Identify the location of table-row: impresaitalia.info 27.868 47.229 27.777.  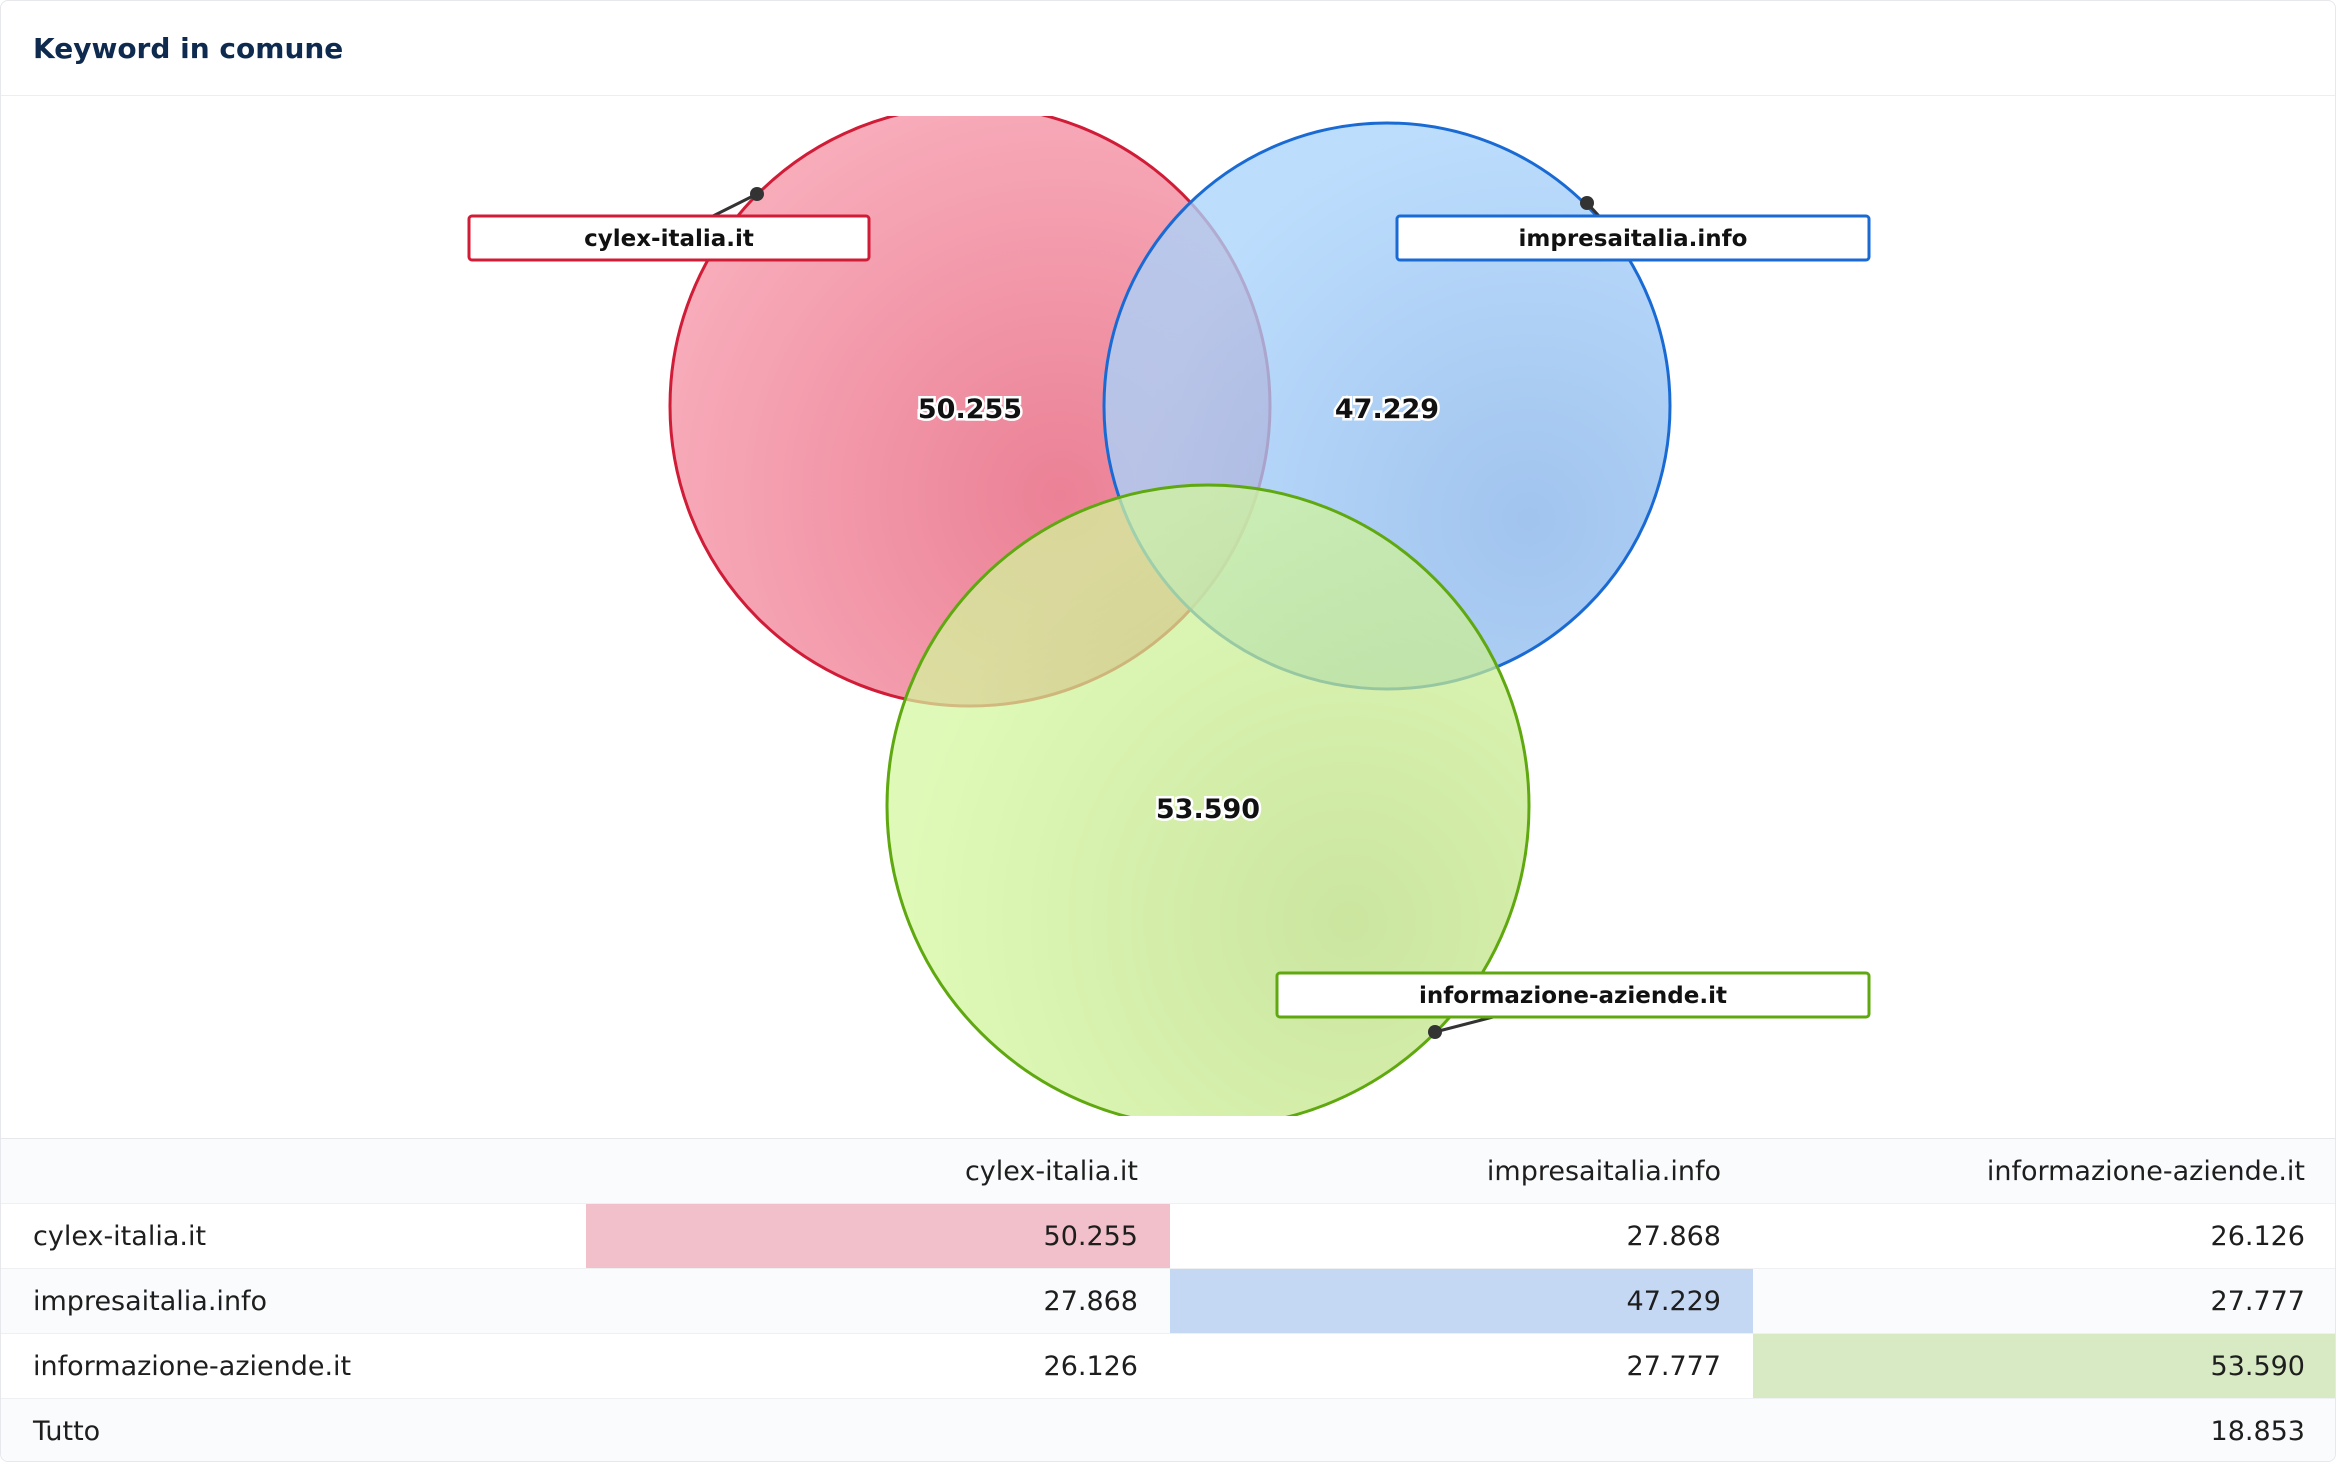
(1168, 1301).